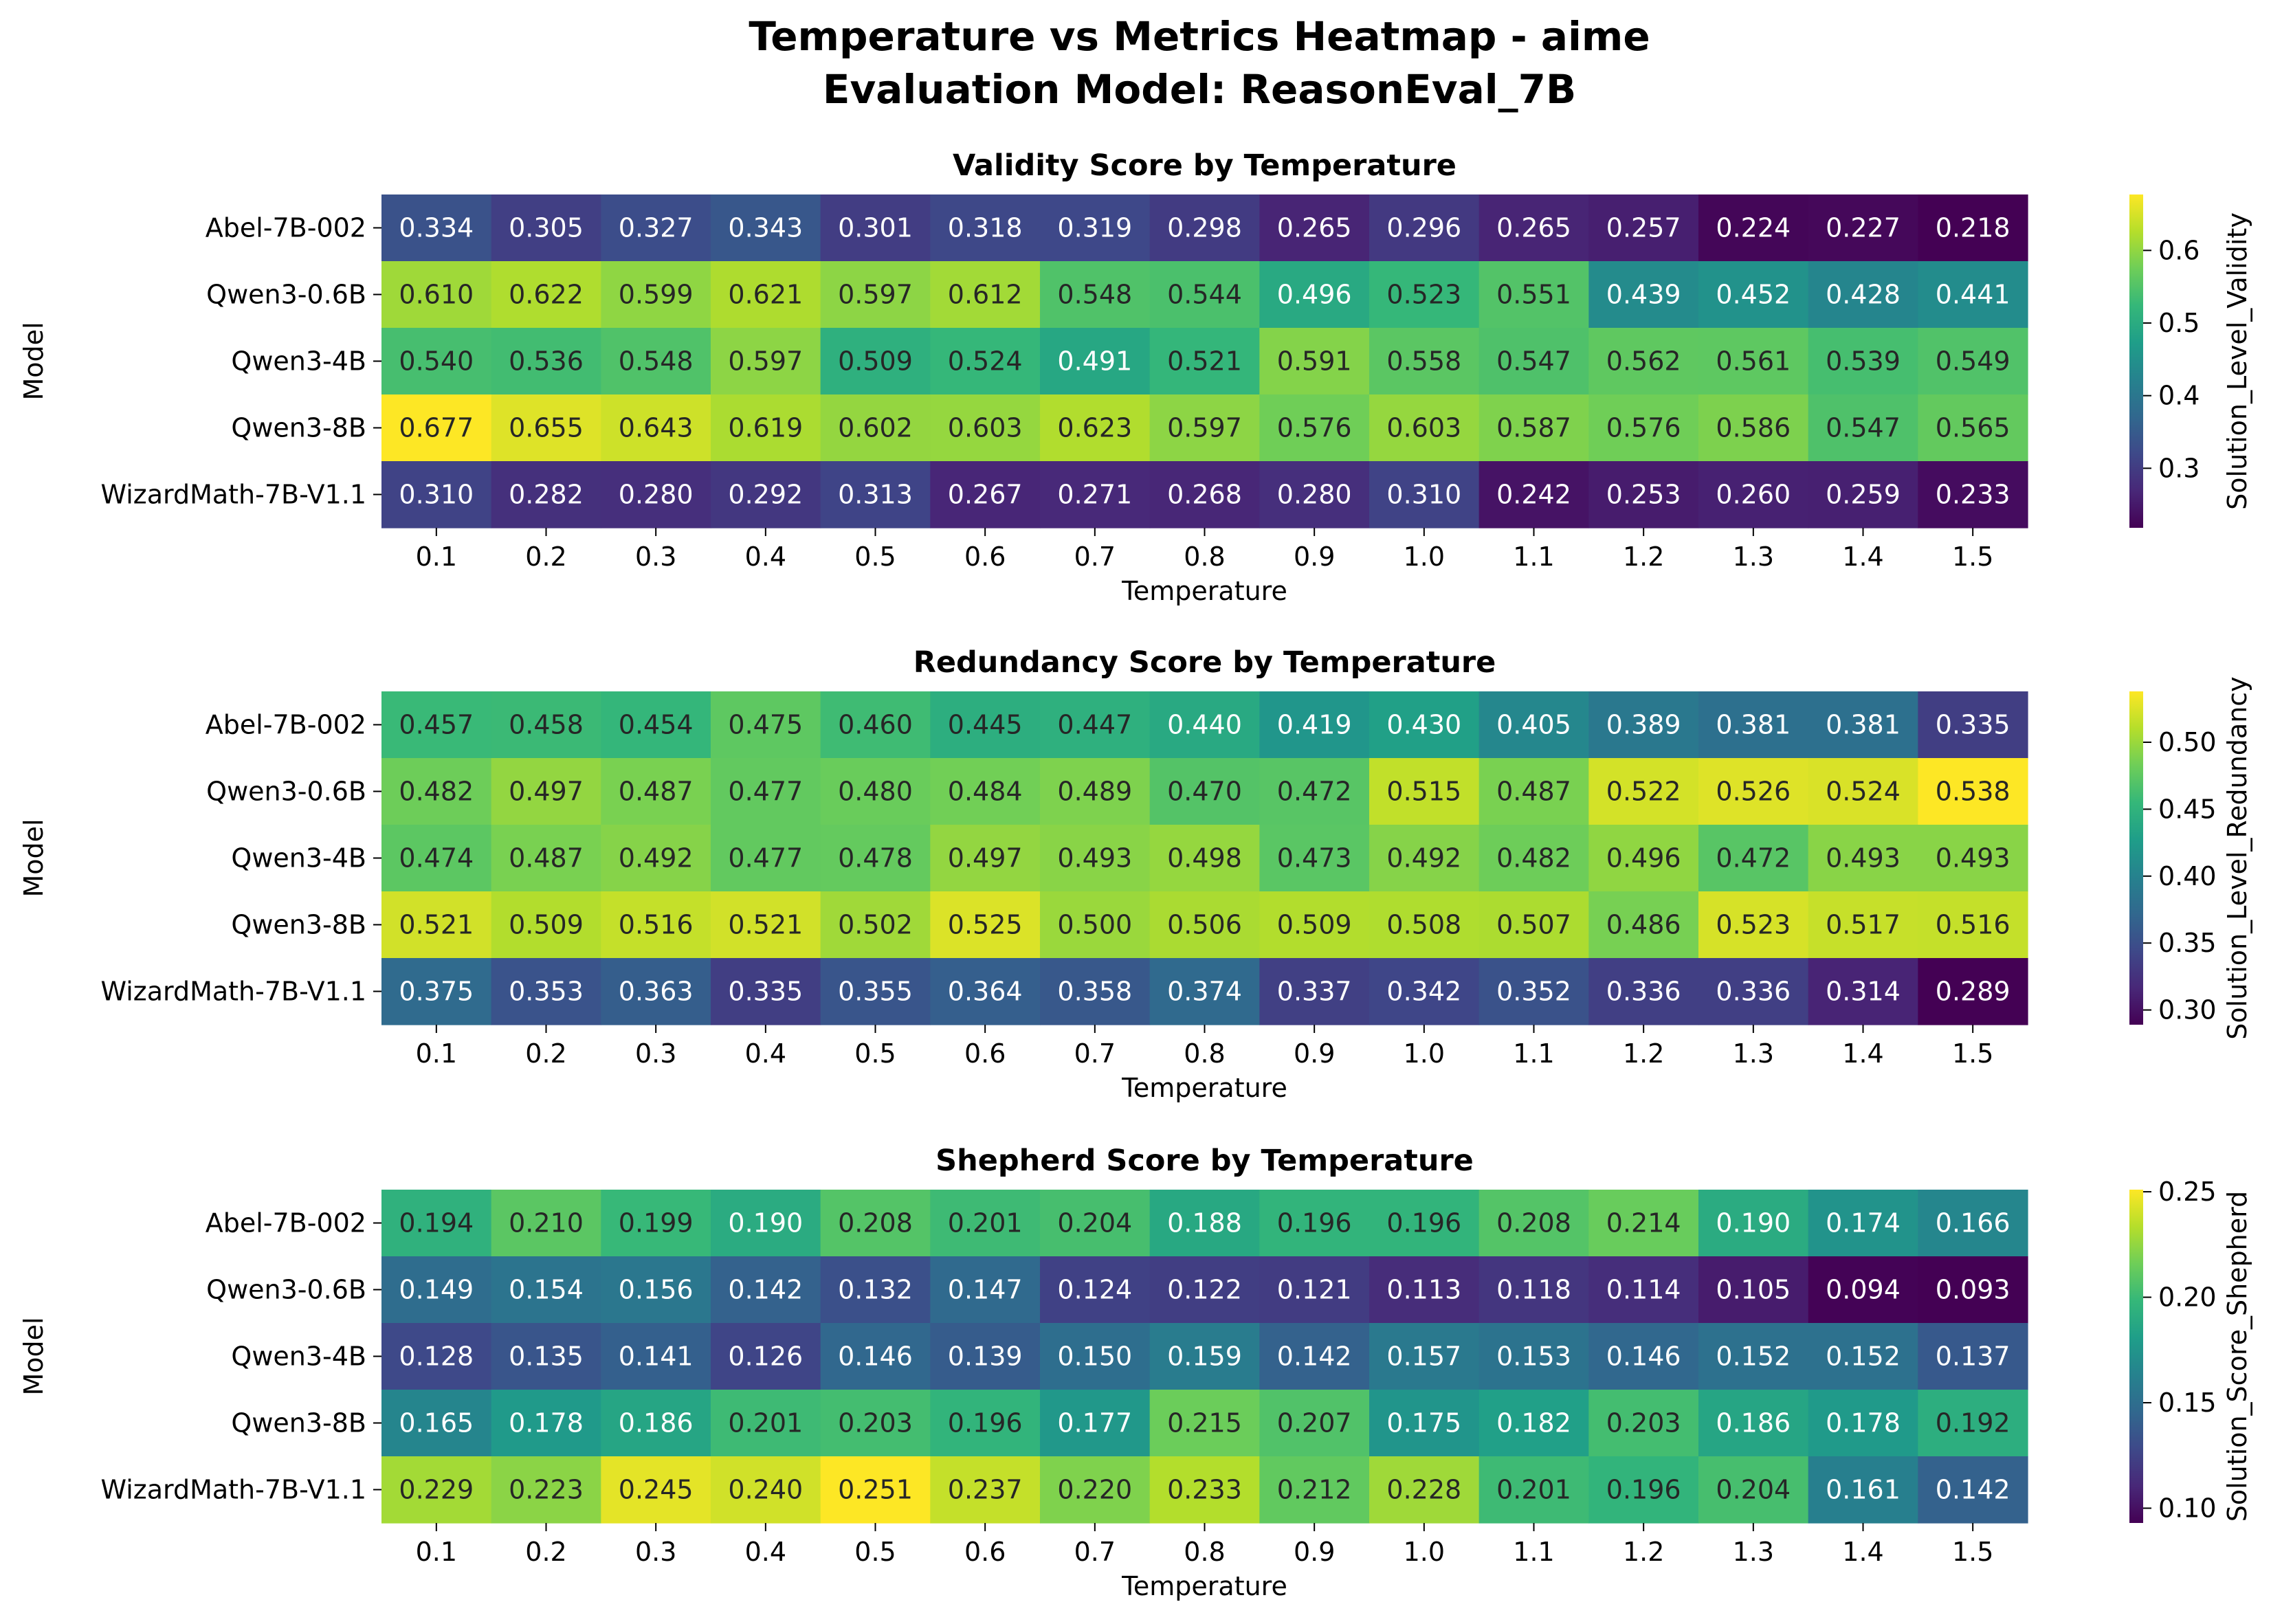 The width and height of the screenshot is (2282, 1624). What do you see at coordinates (1204, 858) in the screenshot?
I see `cell-value-label: 0.498` at bounding box center [1204, 858].